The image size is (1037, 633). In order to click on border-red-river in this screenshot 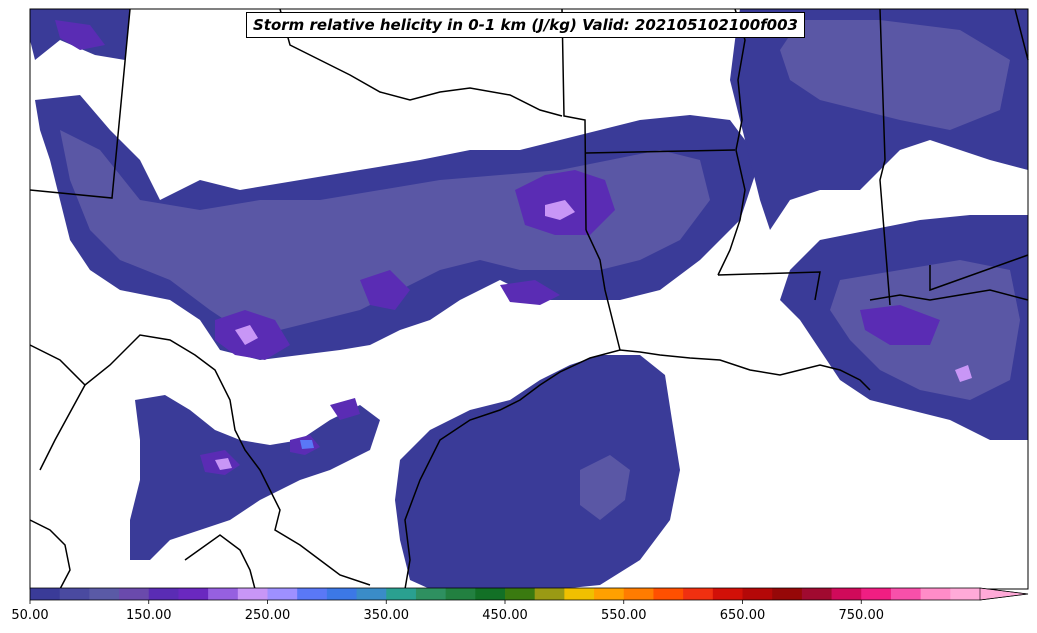, I will do `click(421, 62)`.